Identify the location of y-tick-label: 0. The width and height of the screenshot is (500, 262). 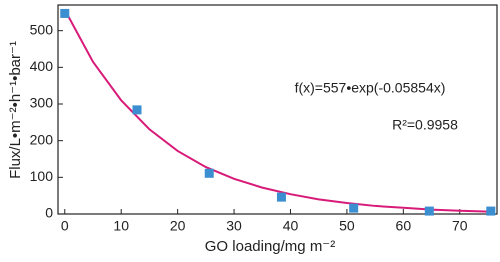
(49, 213).